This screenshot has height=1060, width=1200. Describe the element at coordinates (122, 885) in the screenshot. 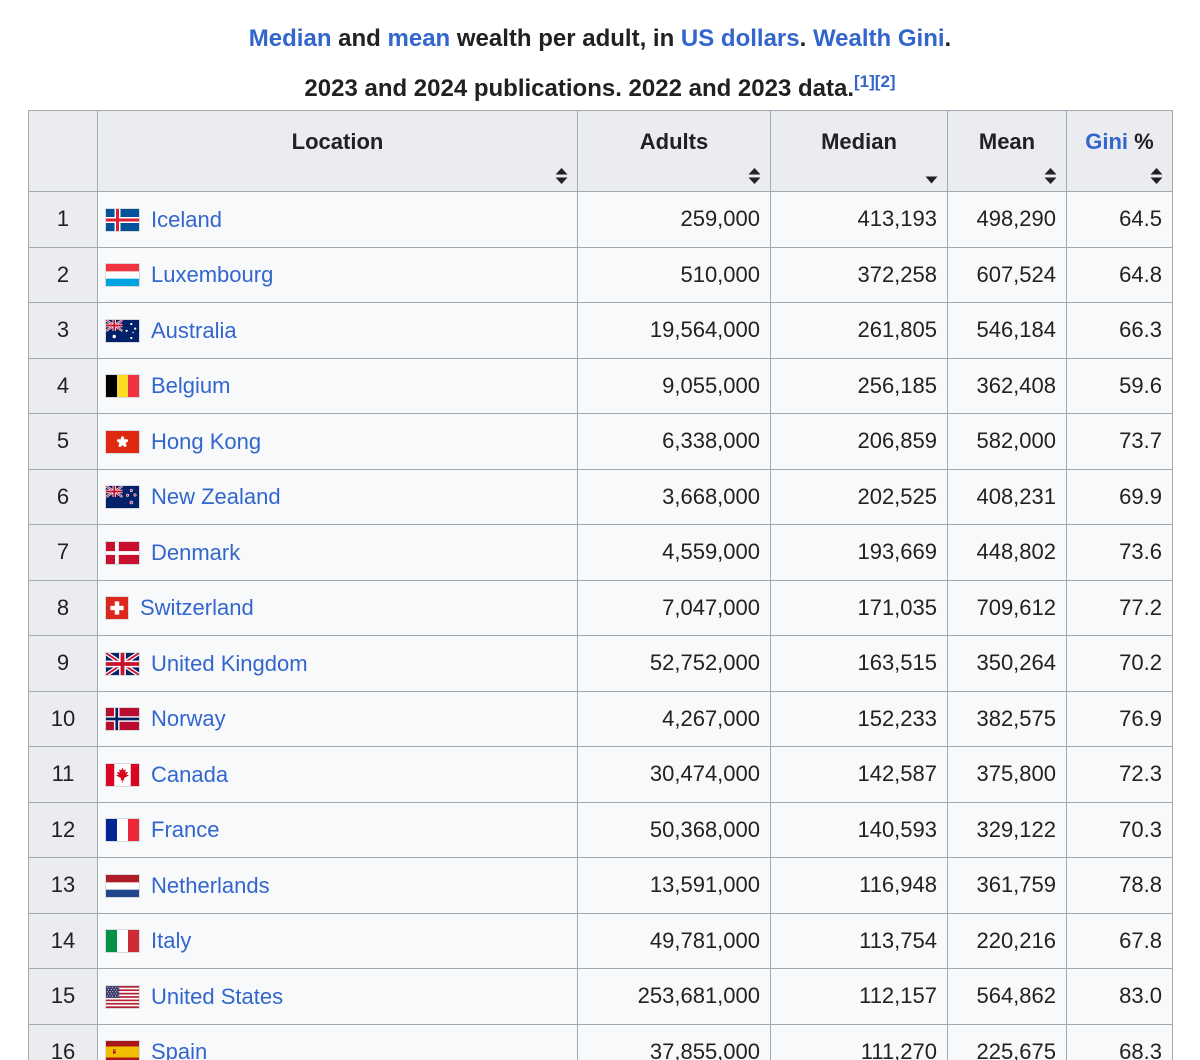

I see `netherlands-flag-icon` at that location.